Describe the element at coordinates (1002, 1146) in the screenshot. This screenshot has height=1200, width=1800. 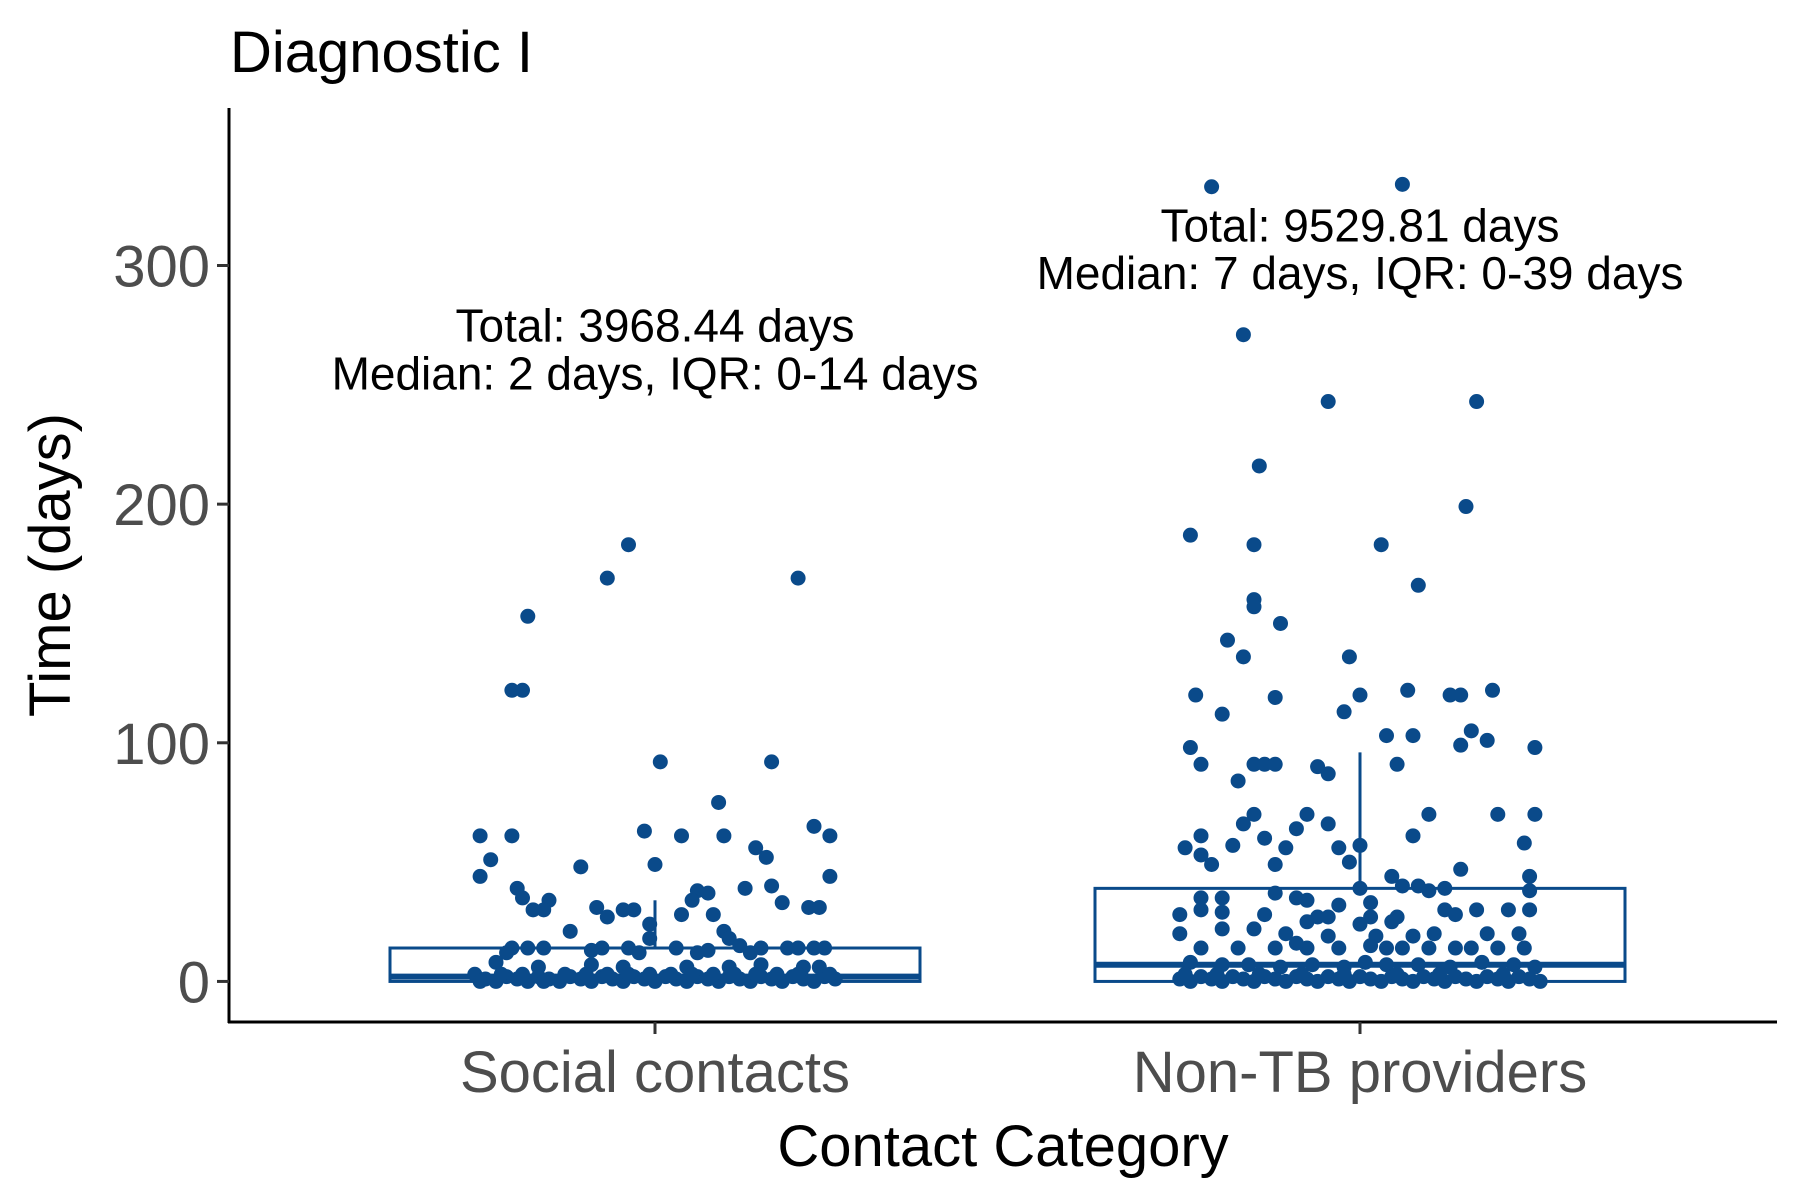
I see `x-axis-title: Contact Category` at that location.